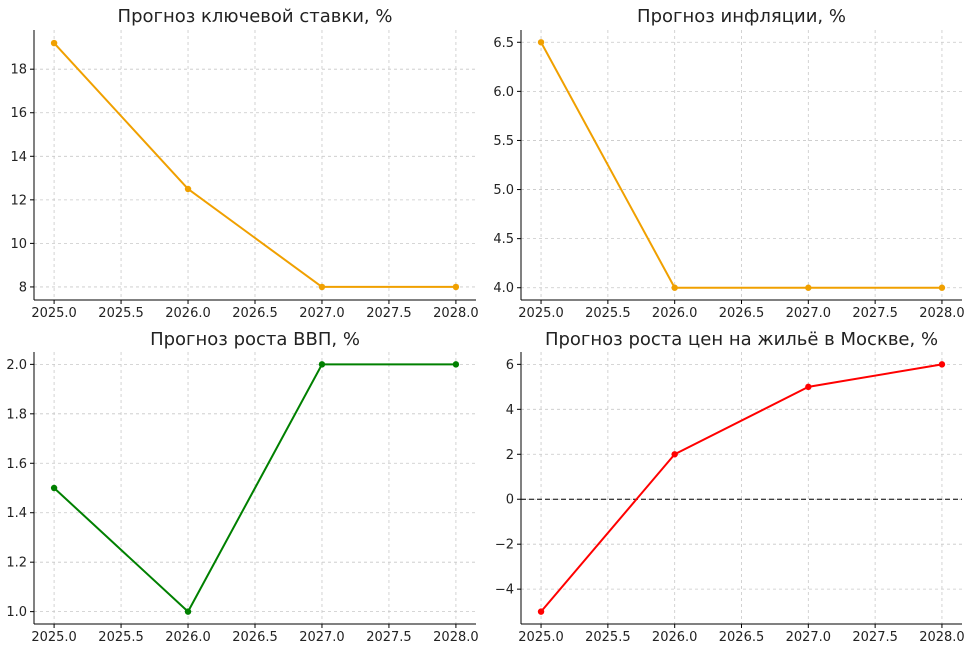 The width and height of the screenshot is (974, 650). What do you see at coordinates (741, 339) in the screenshot?
I see `chart-title: Прогноз роста цен на жильё в Москве, %` at bounding box center [741, 339].